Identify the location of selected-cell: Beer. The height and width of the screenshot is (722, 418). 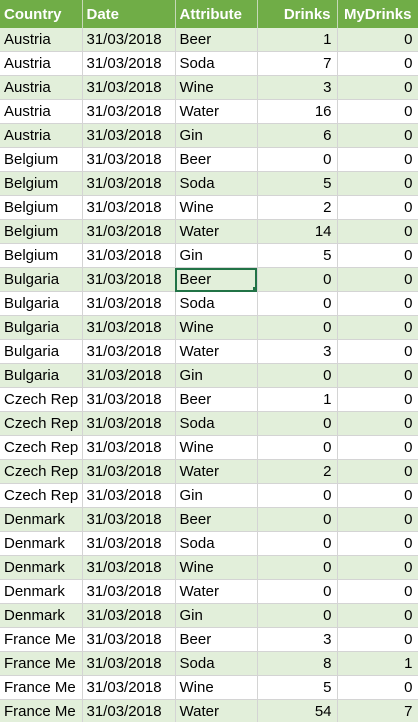
(216, 279).